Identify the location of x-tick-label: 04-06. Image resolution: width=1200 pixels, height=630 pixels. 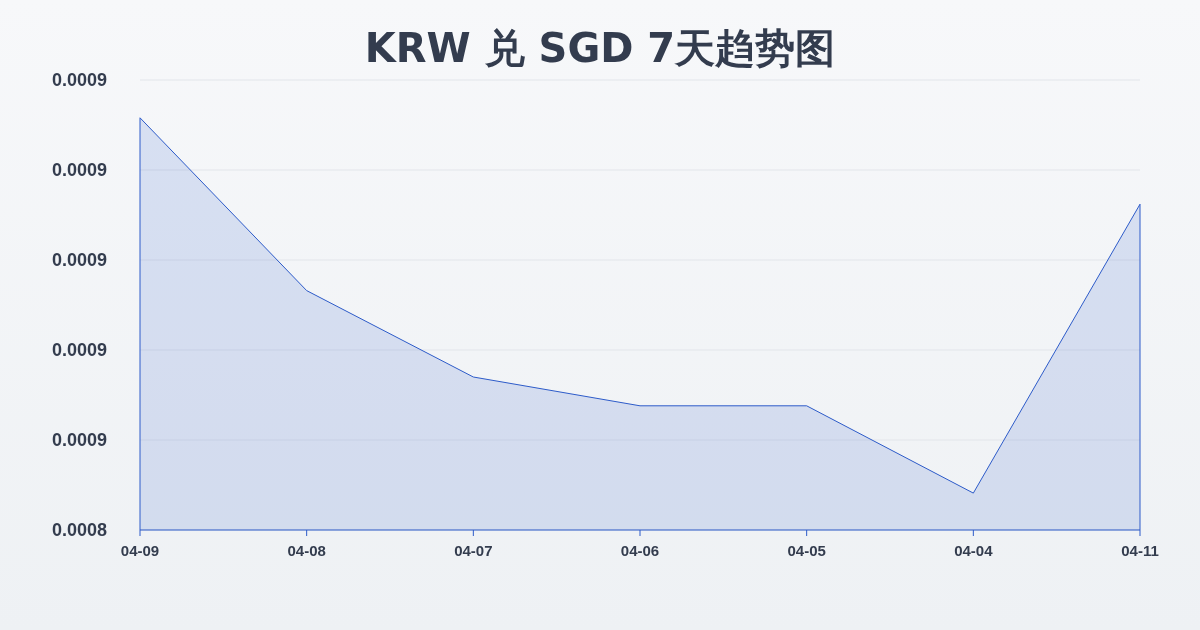
(640, 550).